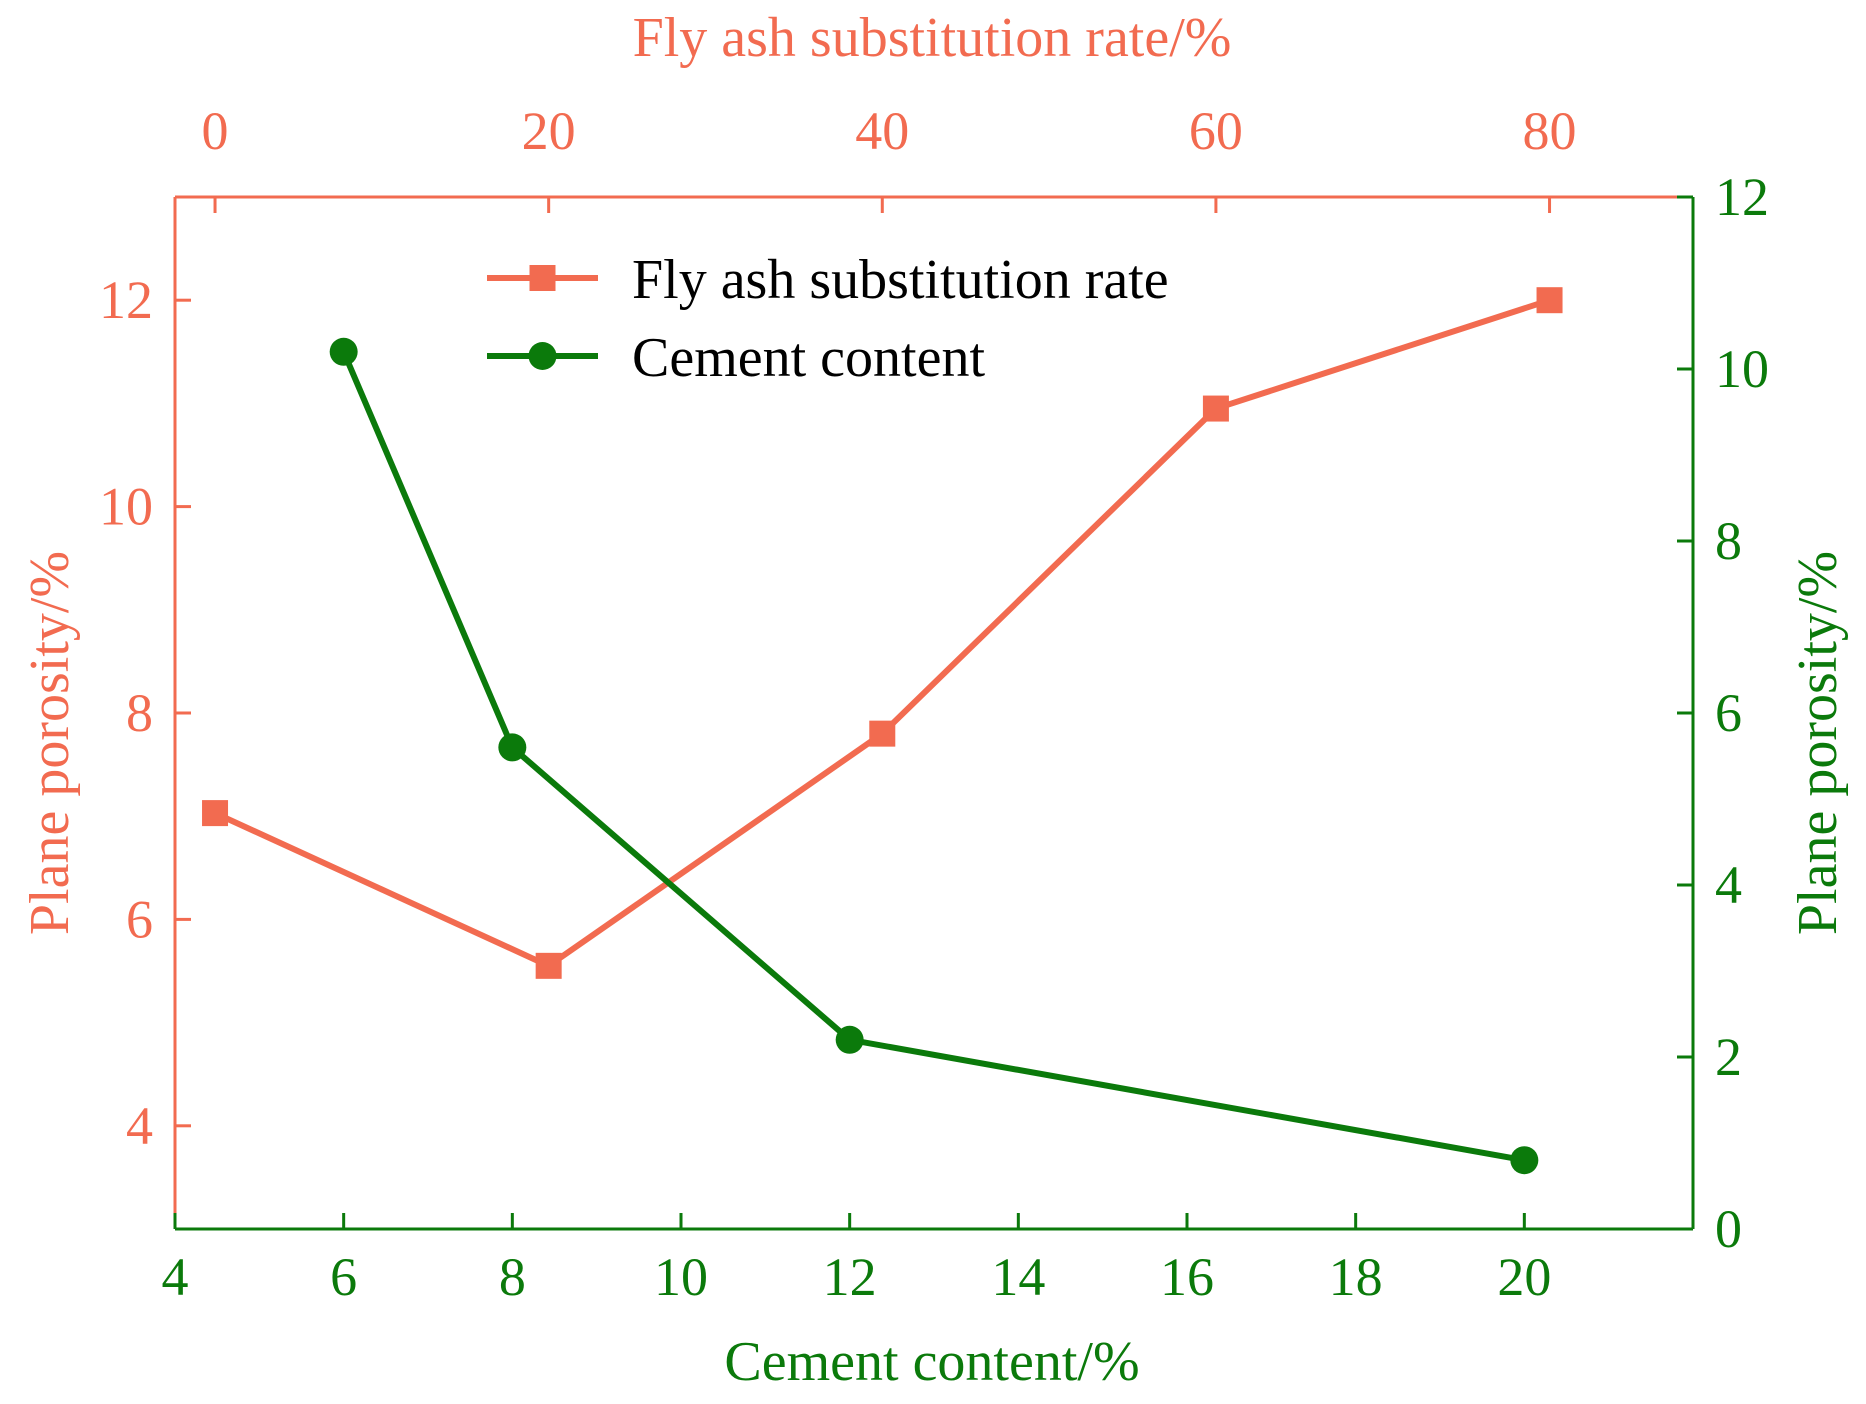 The height and width of the screenshot is (1404, 1866). Describe the element at coordinates (343, 1277) in the screenshot. I see `bottom-axis-tick-label: 6` at that location.